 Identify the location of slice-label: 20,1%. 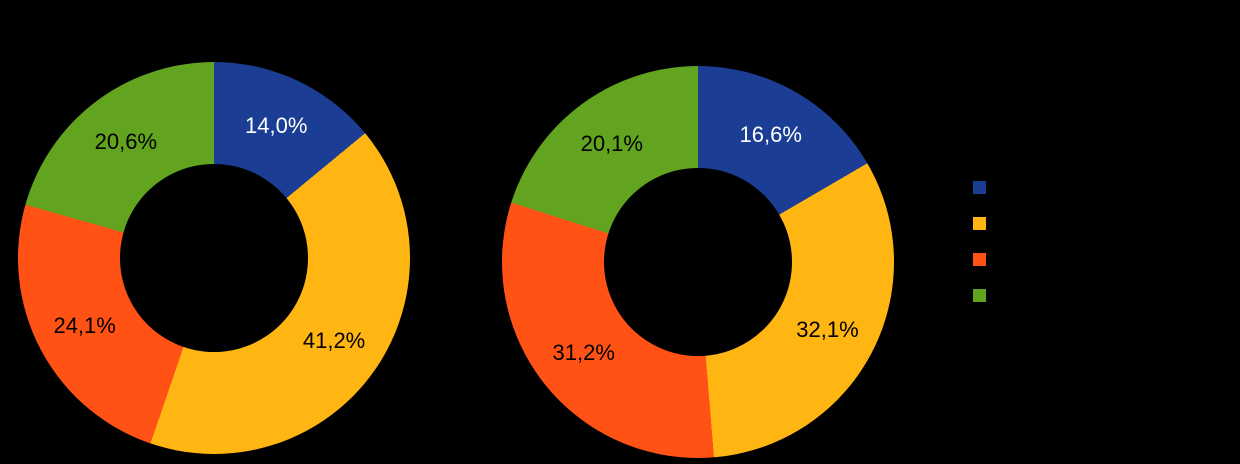
(611, 144).